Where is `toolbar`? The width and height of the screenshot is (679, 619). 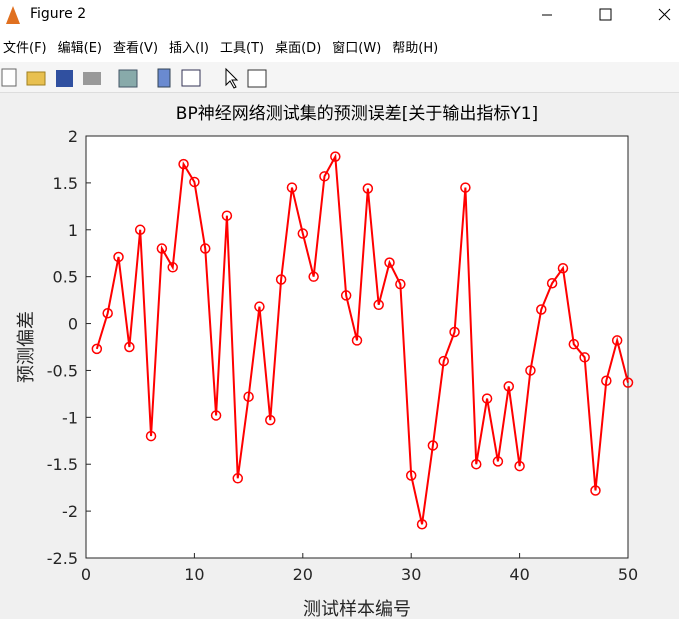 toolbar is located at coordinates (339, 77).